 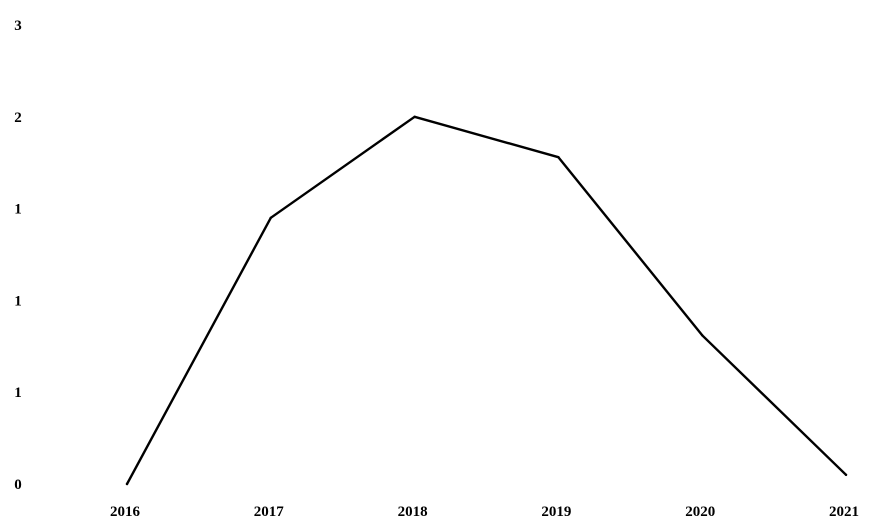 I want to click on x-tick-label: 2021, so click(x=844, y=512).